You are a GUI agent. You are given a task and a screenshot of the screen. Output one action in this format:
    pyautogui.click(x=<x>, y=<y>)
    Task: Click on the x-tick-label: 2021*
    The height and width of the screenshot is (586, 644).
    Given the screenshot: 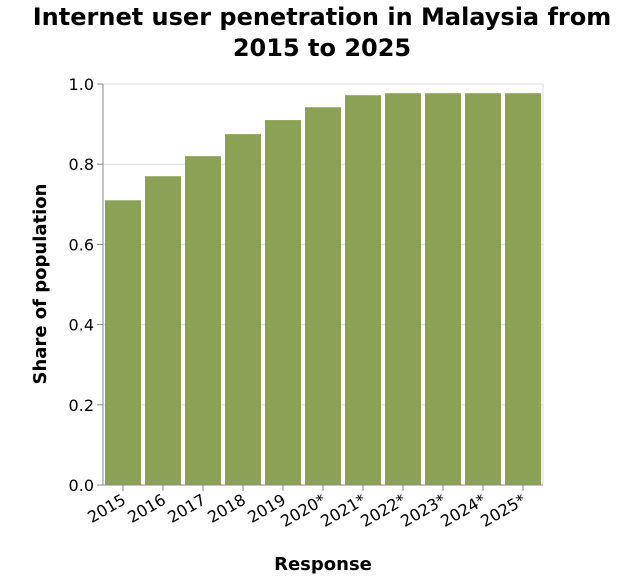 What is the action you would take?
    pyautogui.click(x=343, y=510)
    